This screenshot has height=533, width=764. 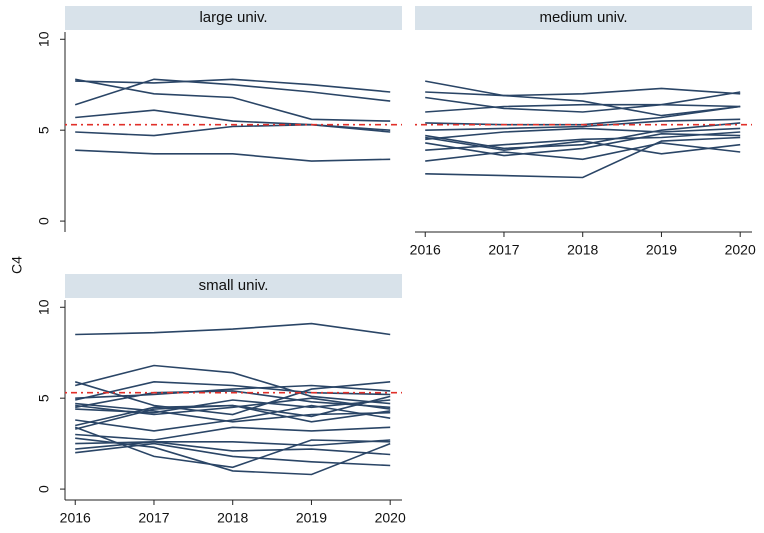 I want to click on panel-title: small univ., so click(x=234, y=285).